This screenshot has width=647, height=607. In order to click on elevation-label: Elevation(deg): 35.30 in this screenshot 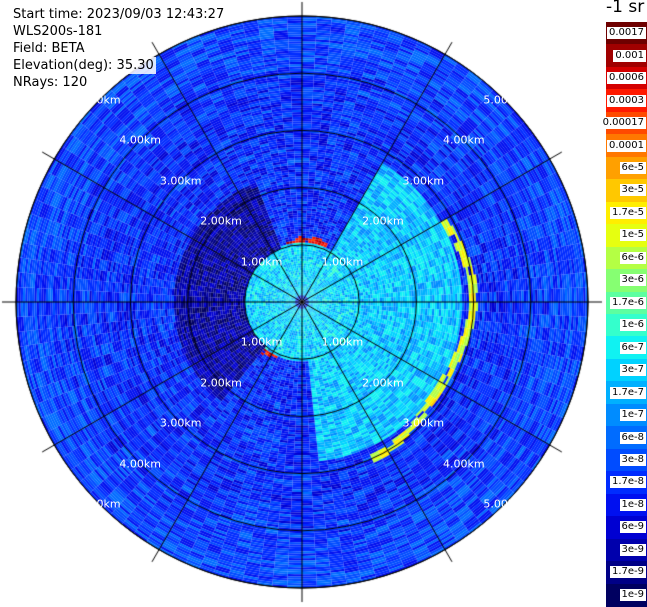, I will do `click(83, 65)`.